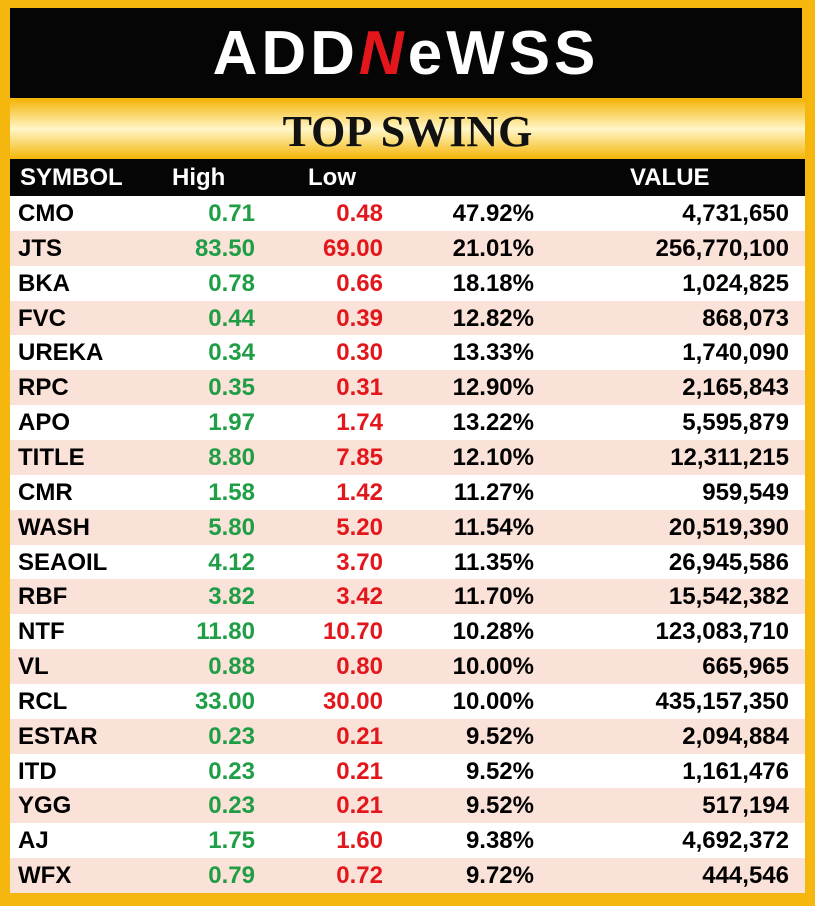 Image resolution: width=815 pixels, height=906 pixels. I want to click on table-cell: 435,157,350, so click(722, 701).